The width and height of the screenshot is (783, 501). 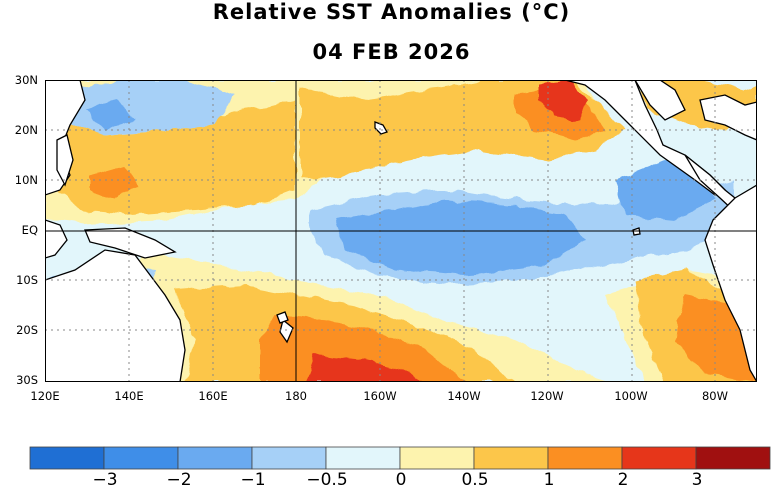 I want to click on anomaly-blue-eqcentral, so click(x=460, y=237).